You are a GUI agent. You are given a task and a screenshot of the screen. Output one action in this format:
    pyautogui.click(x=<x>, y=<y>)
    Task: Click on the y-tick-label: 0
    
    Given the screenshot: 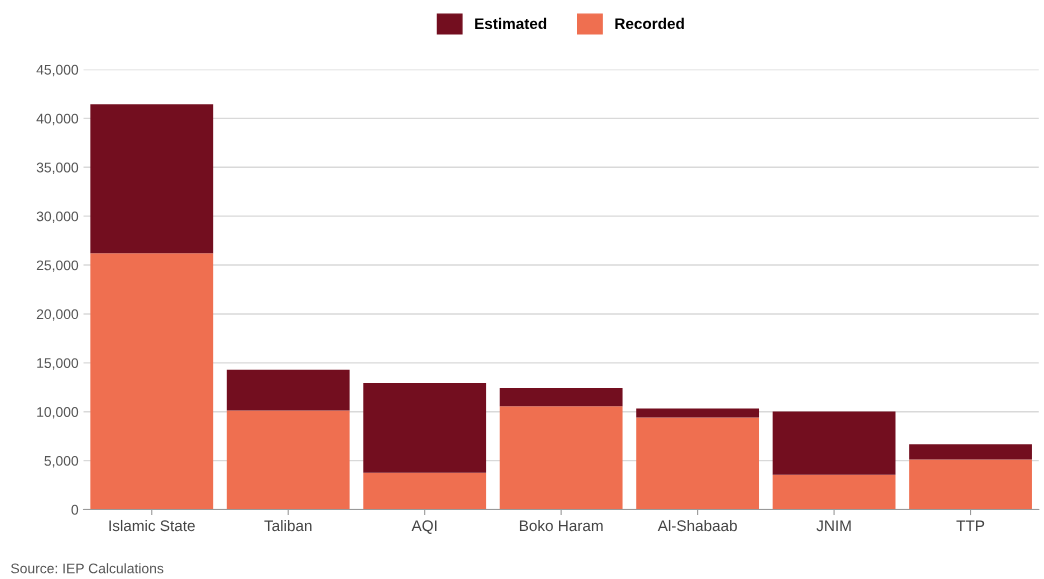 What is the action you would take?
    pyautogui.click(x=75, y=509)
    